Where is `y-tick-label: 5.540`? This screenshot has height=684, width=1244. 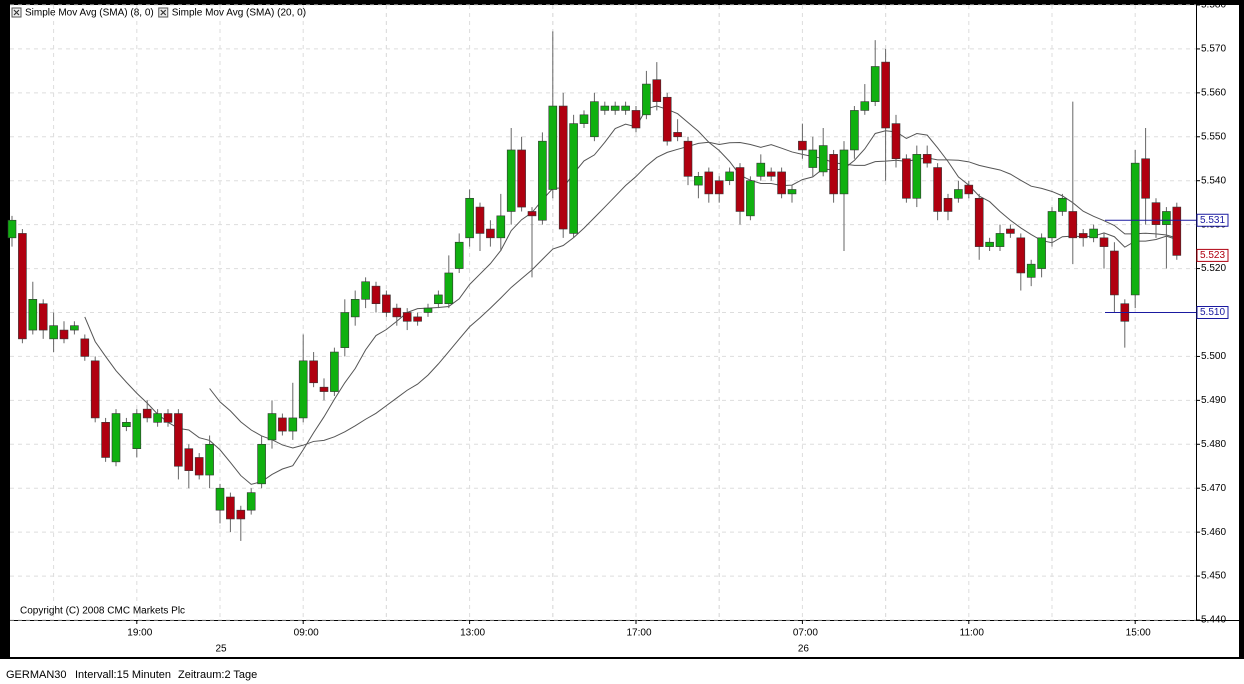 y-tick-label: 5.540 is located at coordinates (1213, 180).